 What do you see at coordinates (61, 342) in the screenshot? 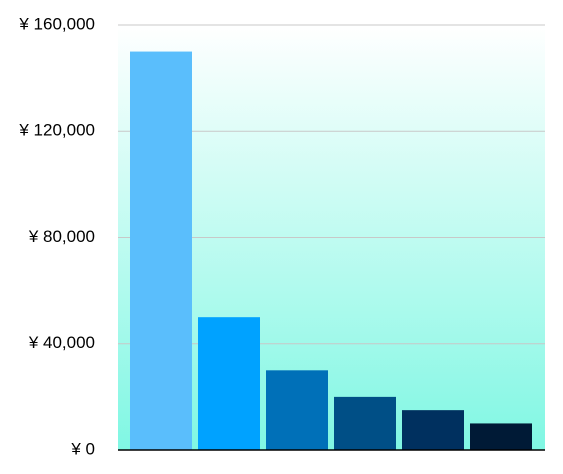
I see `y-tick-label: ¥ 40,000` at bounding box center [61, 342].